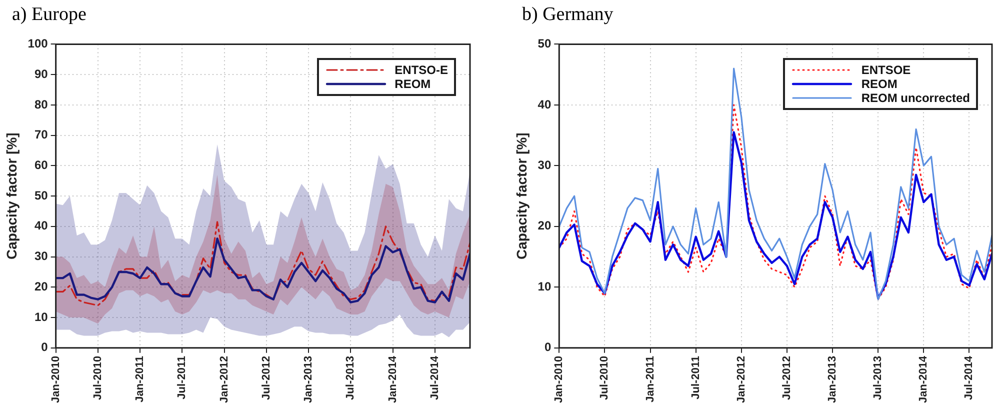 The height and width of the screenshot is (408, 994). I want to click on legend-label: ENTSOE, so click(886, 70).